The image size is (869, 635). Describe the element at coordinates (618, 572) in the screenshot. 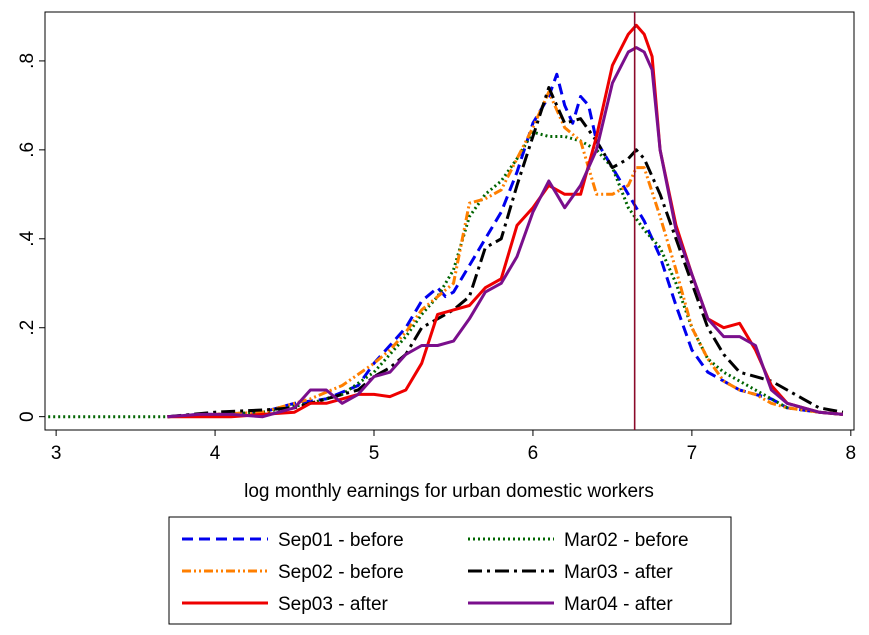

I see `legend-label: Mar03 - after` at that location.